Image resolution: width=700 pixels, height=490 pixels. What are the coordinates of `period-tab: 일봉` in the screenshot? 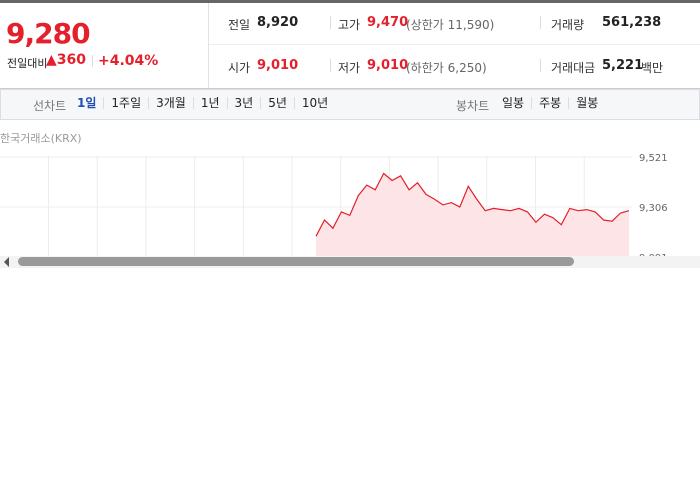 It's located at (513, 103).